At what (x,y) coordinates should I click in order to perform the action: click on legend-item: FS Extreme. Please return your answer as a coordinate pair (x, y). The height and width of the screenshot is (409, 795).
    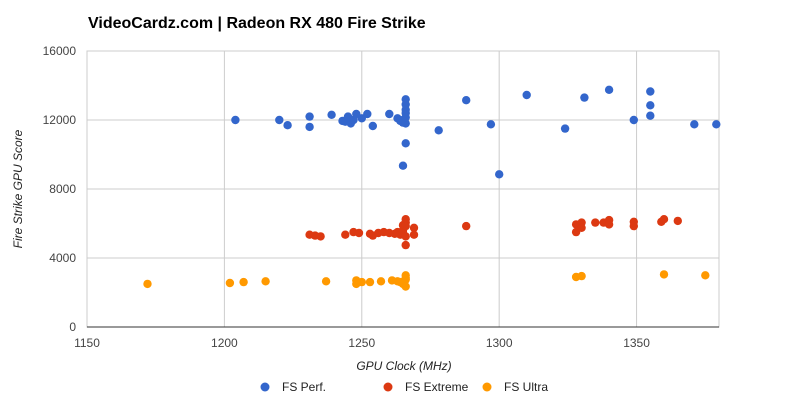
    Looking at the image, I should click on (426, 387).